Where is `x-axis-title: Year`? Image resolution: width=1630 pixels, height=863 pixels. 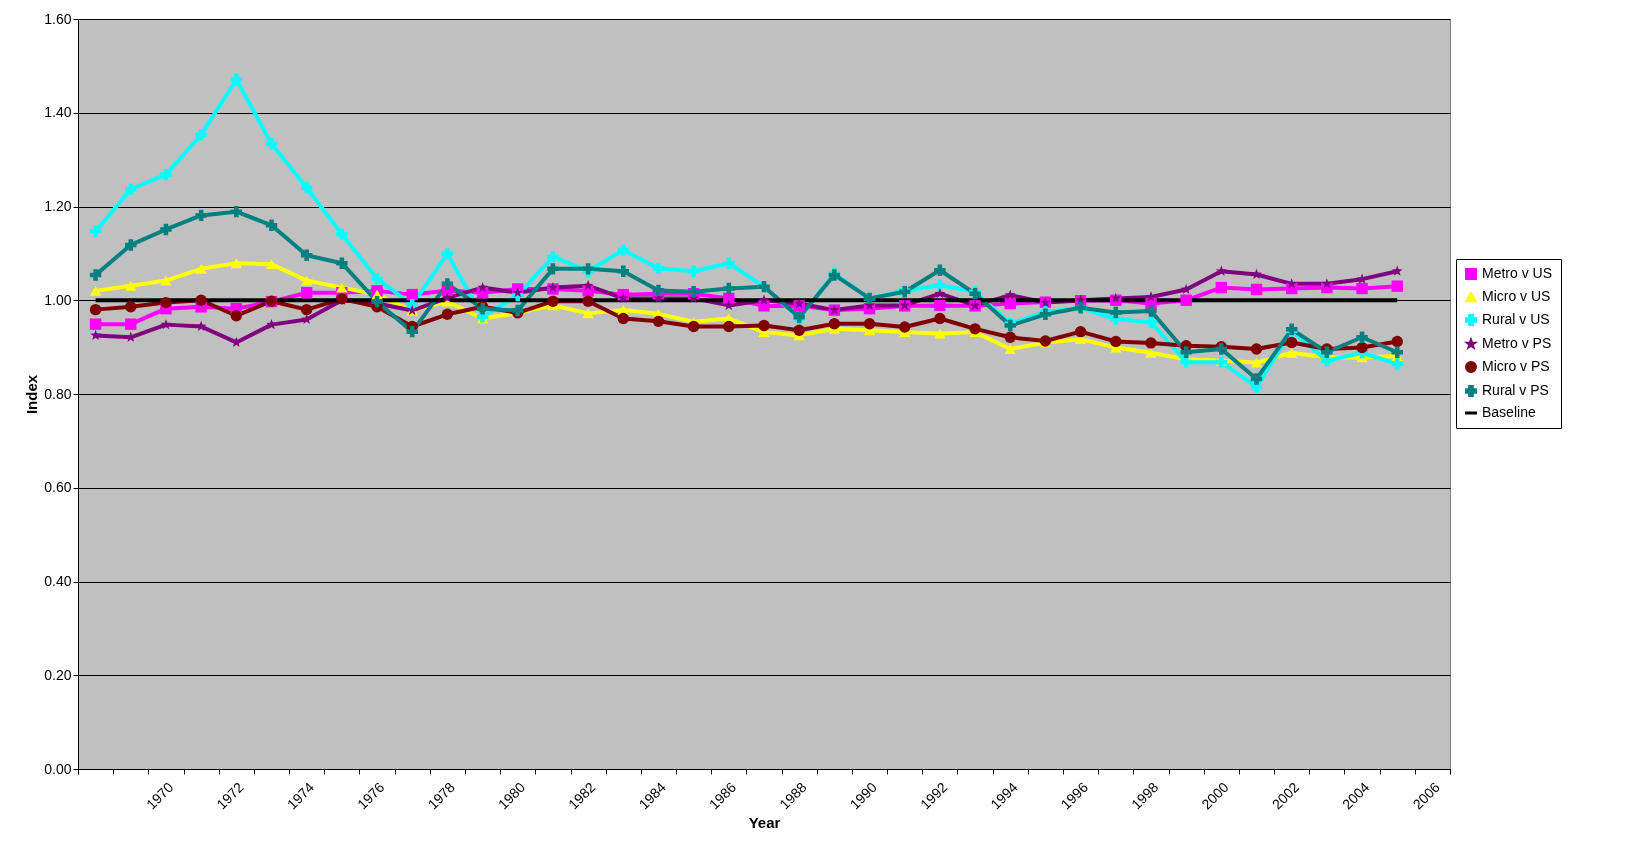 x-axis-title: Year is located at coordinates (764, 823).